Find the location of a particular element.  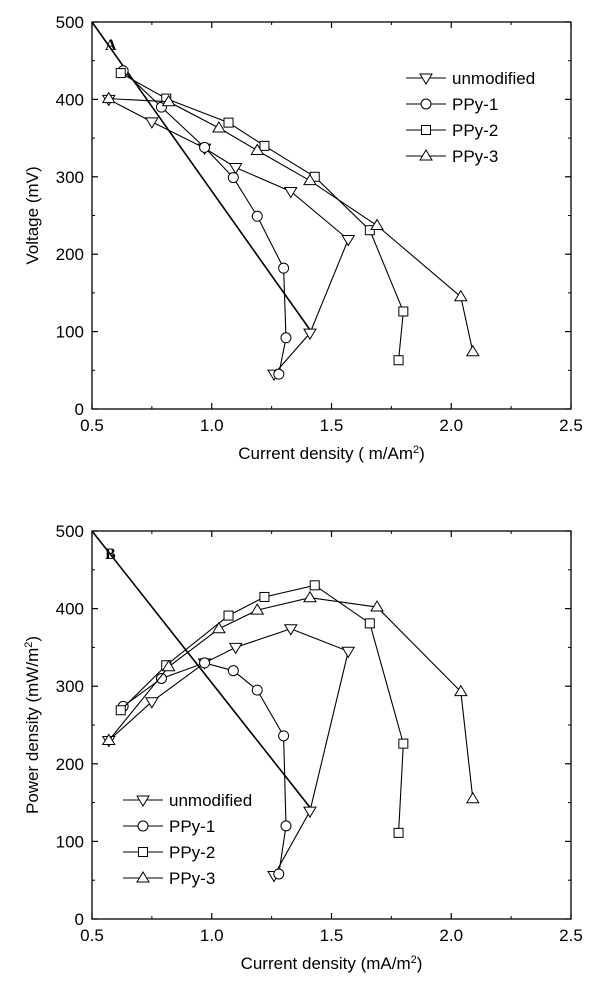

y-axis-title-main: Power density (mW/m is located at coordinates (32, 731).